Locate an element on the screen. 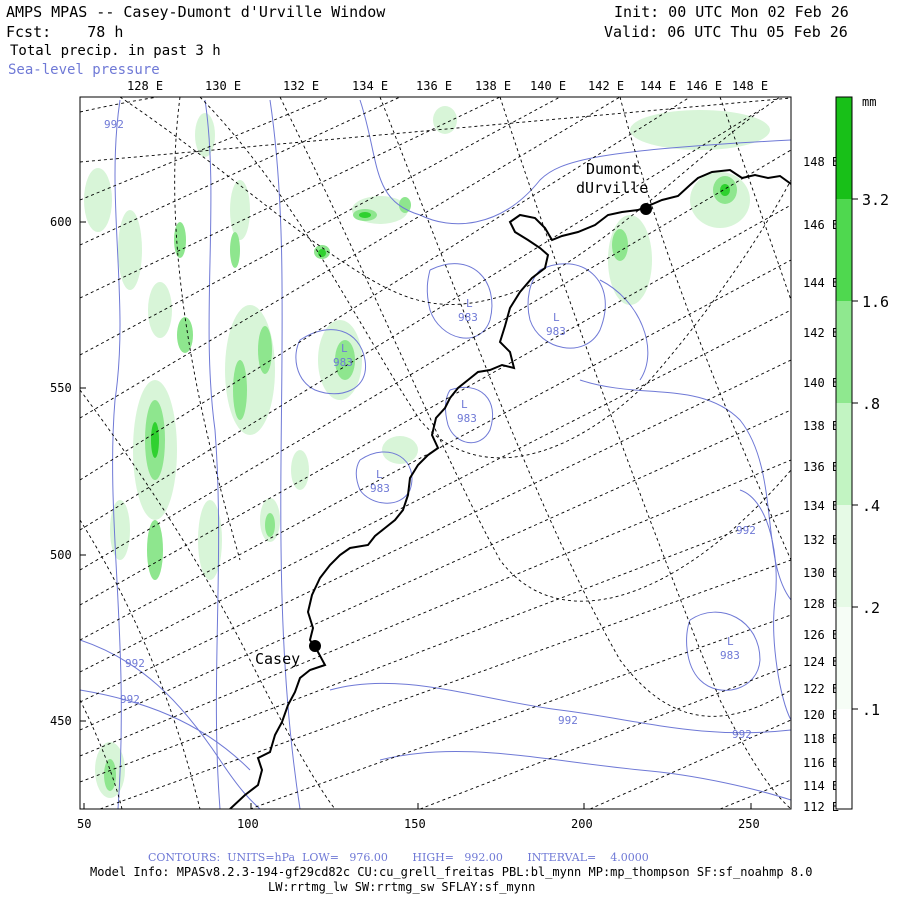 This screenshot has height=900, width=900. x-tick-label: 200 is located at coordinates (582, 824).